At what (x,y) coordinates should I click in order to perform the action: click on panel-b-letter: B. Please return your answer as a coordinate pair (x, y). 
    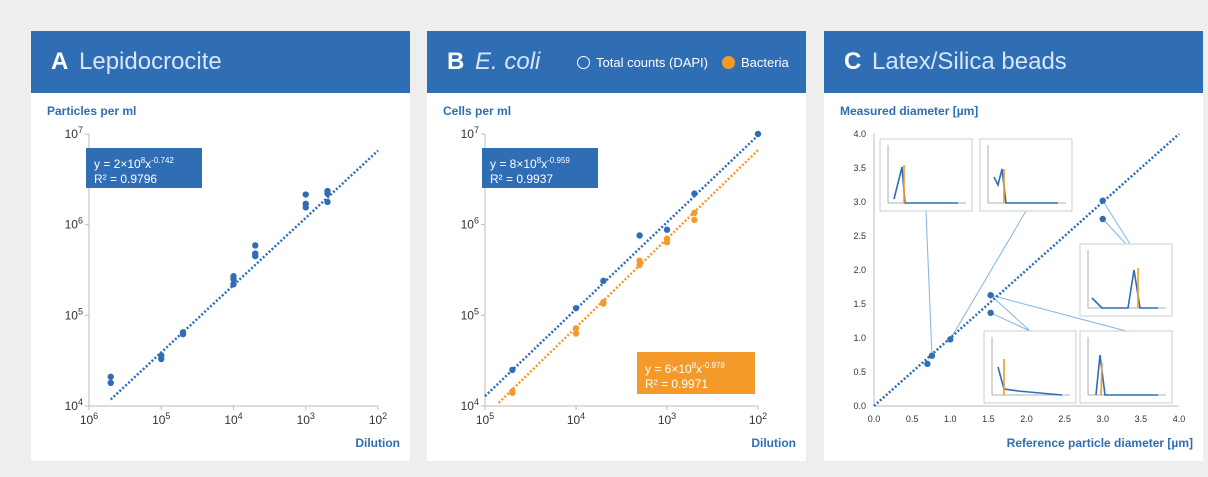
    Looking at the image, I should click on (456, 61).